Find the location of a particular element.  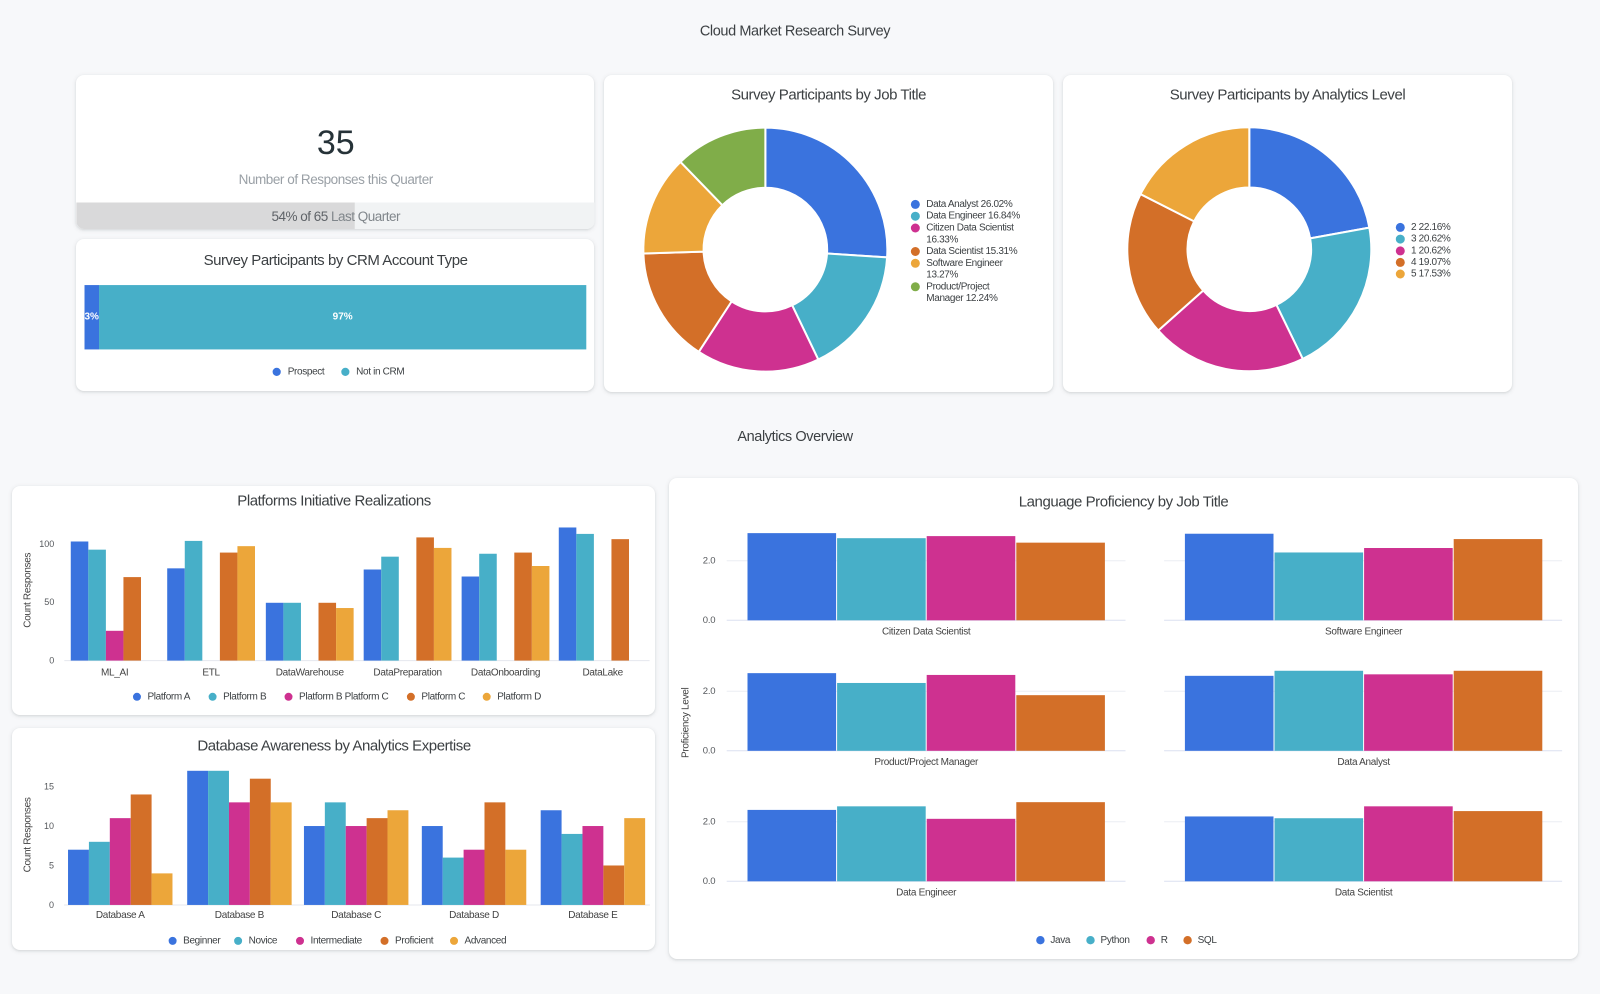

svg-text: Platform A is located at coordinates (168, 696).